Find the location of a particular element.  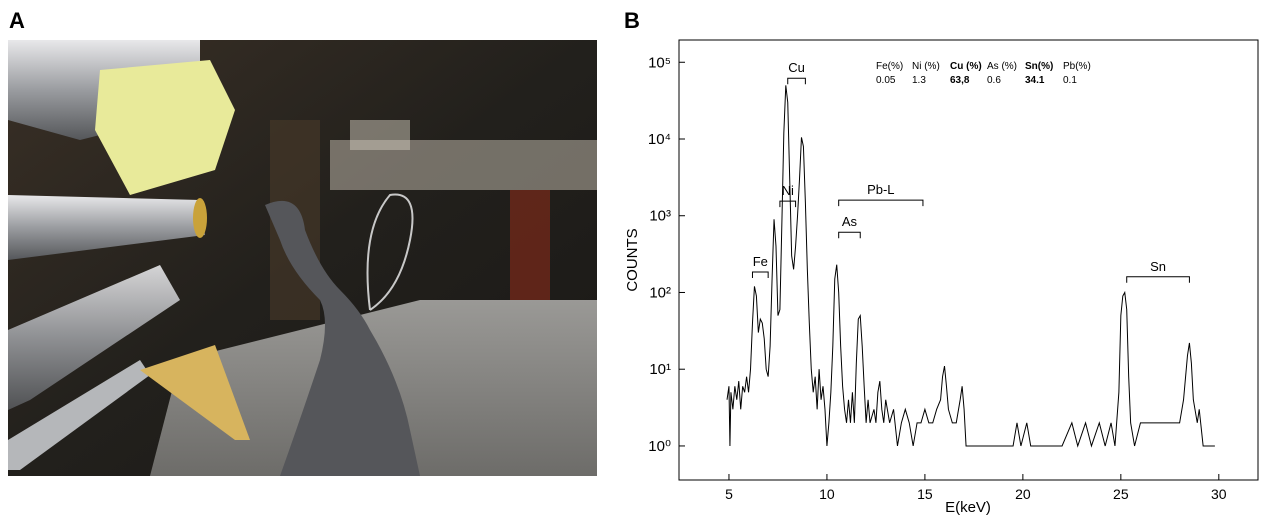

x-axis-label: E(keV) is located at coordinates (968, 507).